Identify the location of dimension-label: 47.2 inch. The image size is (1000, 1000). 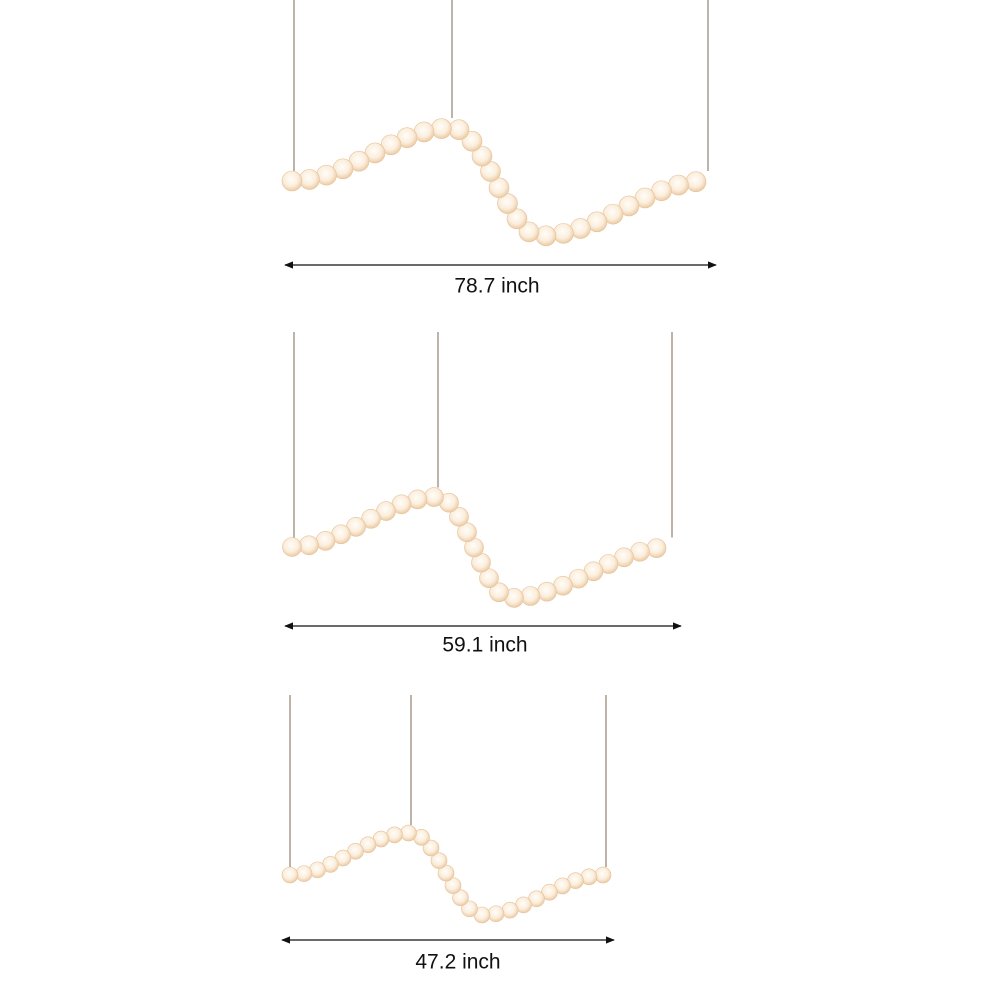
(457, 962).